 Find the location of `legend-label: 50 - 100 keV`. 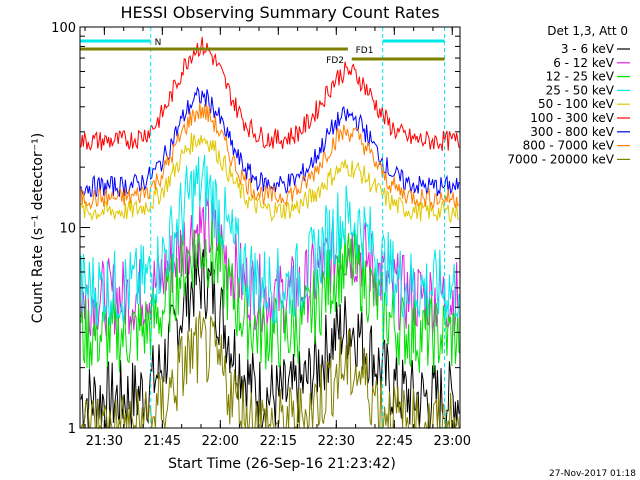

legend-label: 50 - 100 keV is located at coordinates (576, 104).